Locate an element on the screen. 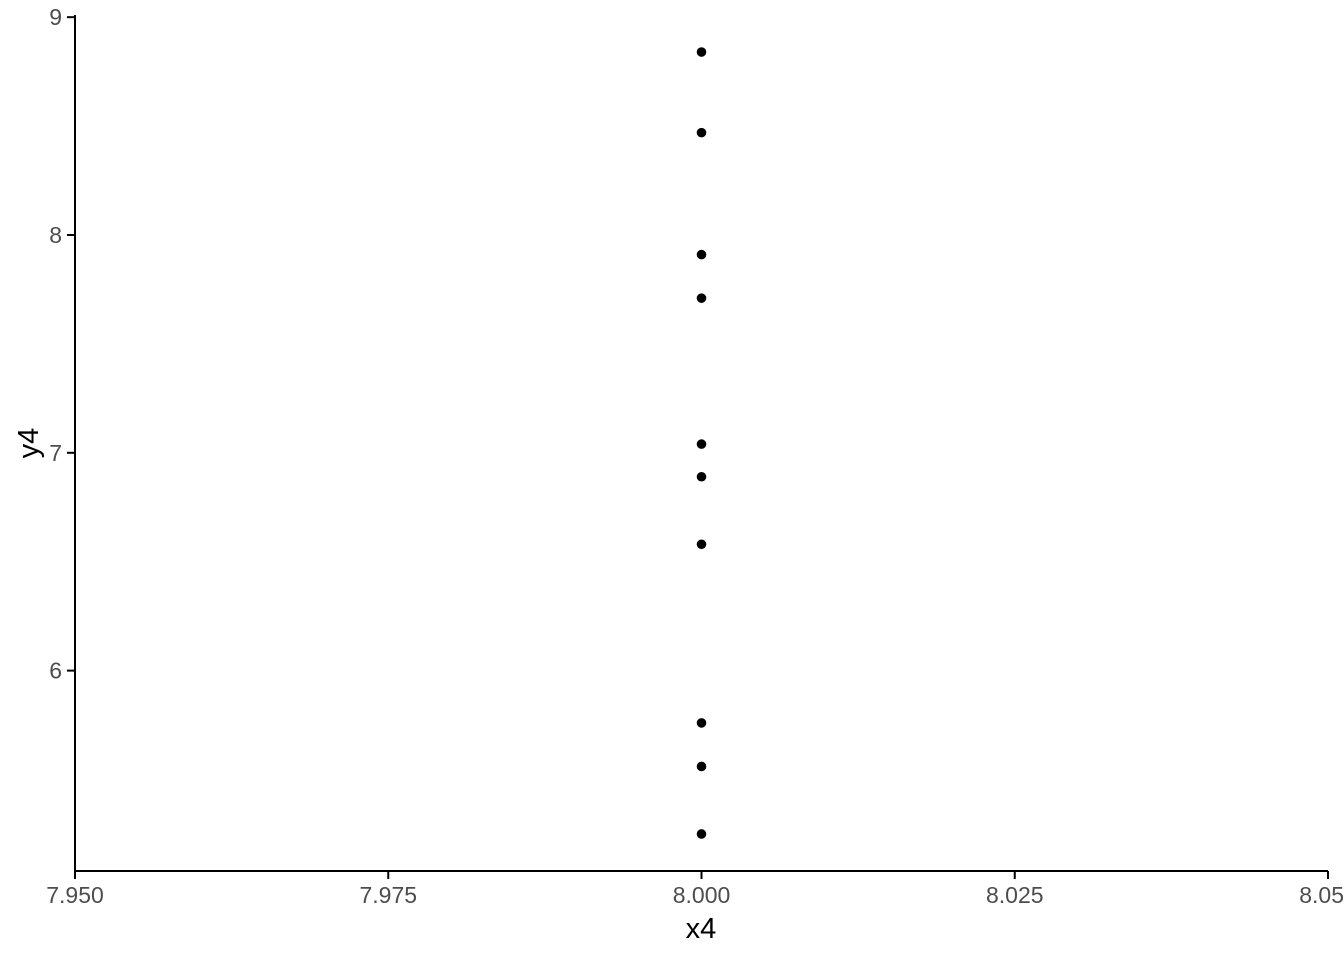 This screenshot has height=960, width=1344. y-tick-label: 8 is located at coordinates (55, 235).